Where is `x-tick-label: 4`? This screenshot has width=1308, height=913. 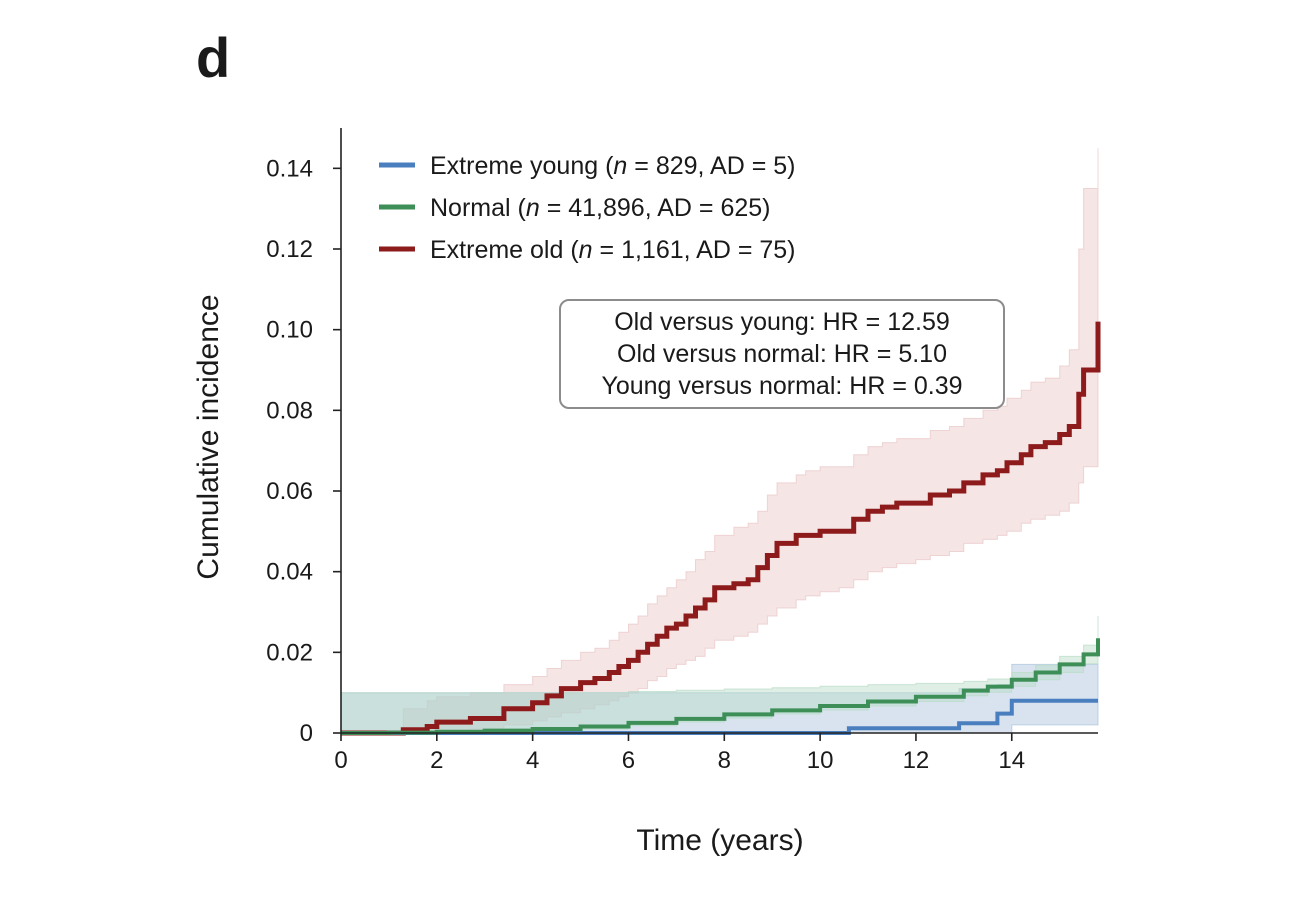 x-tick-label: 4 is located at coordinates (532, 760).